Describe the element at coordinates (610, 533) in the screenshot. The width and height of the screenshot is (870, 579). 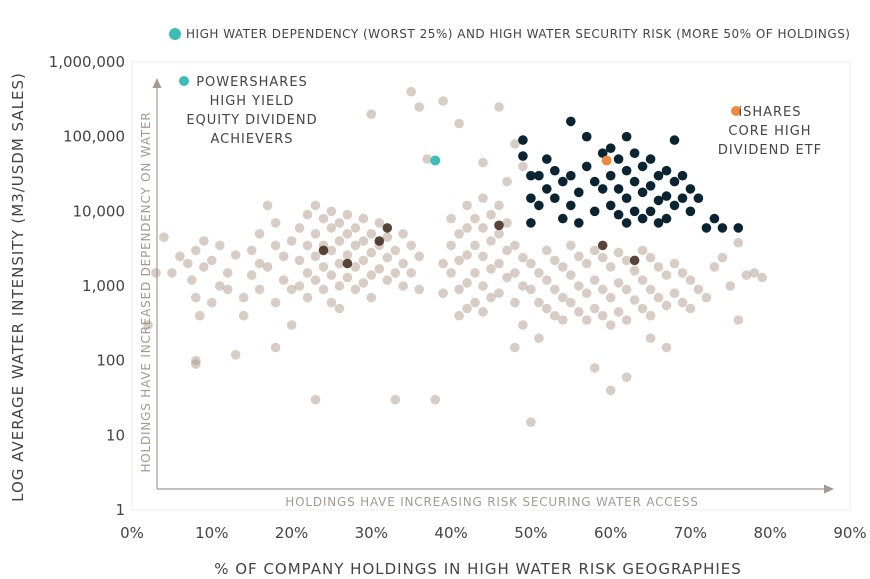
I see `x-tick-label: 60%` at that location.